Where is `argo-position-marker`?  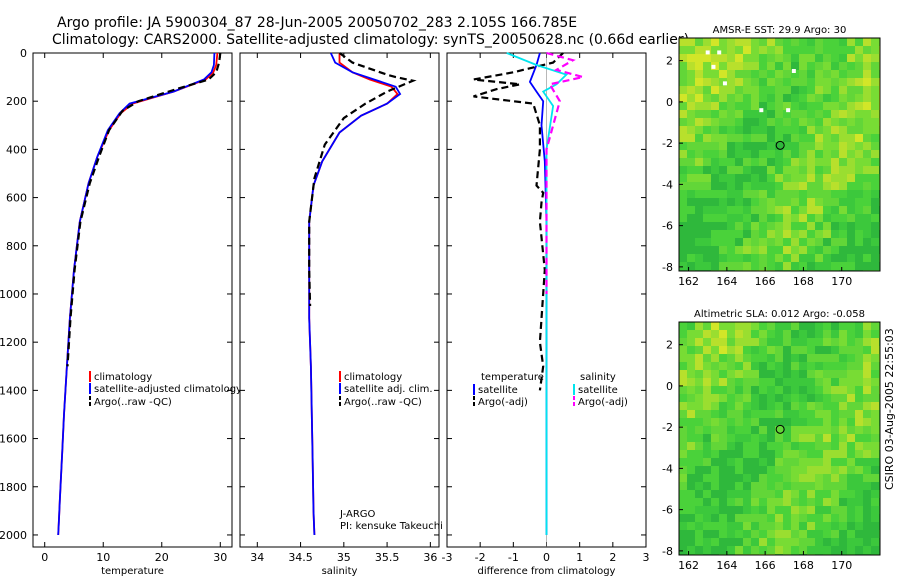
argo-position-marker is located at coordinates (780, 145).